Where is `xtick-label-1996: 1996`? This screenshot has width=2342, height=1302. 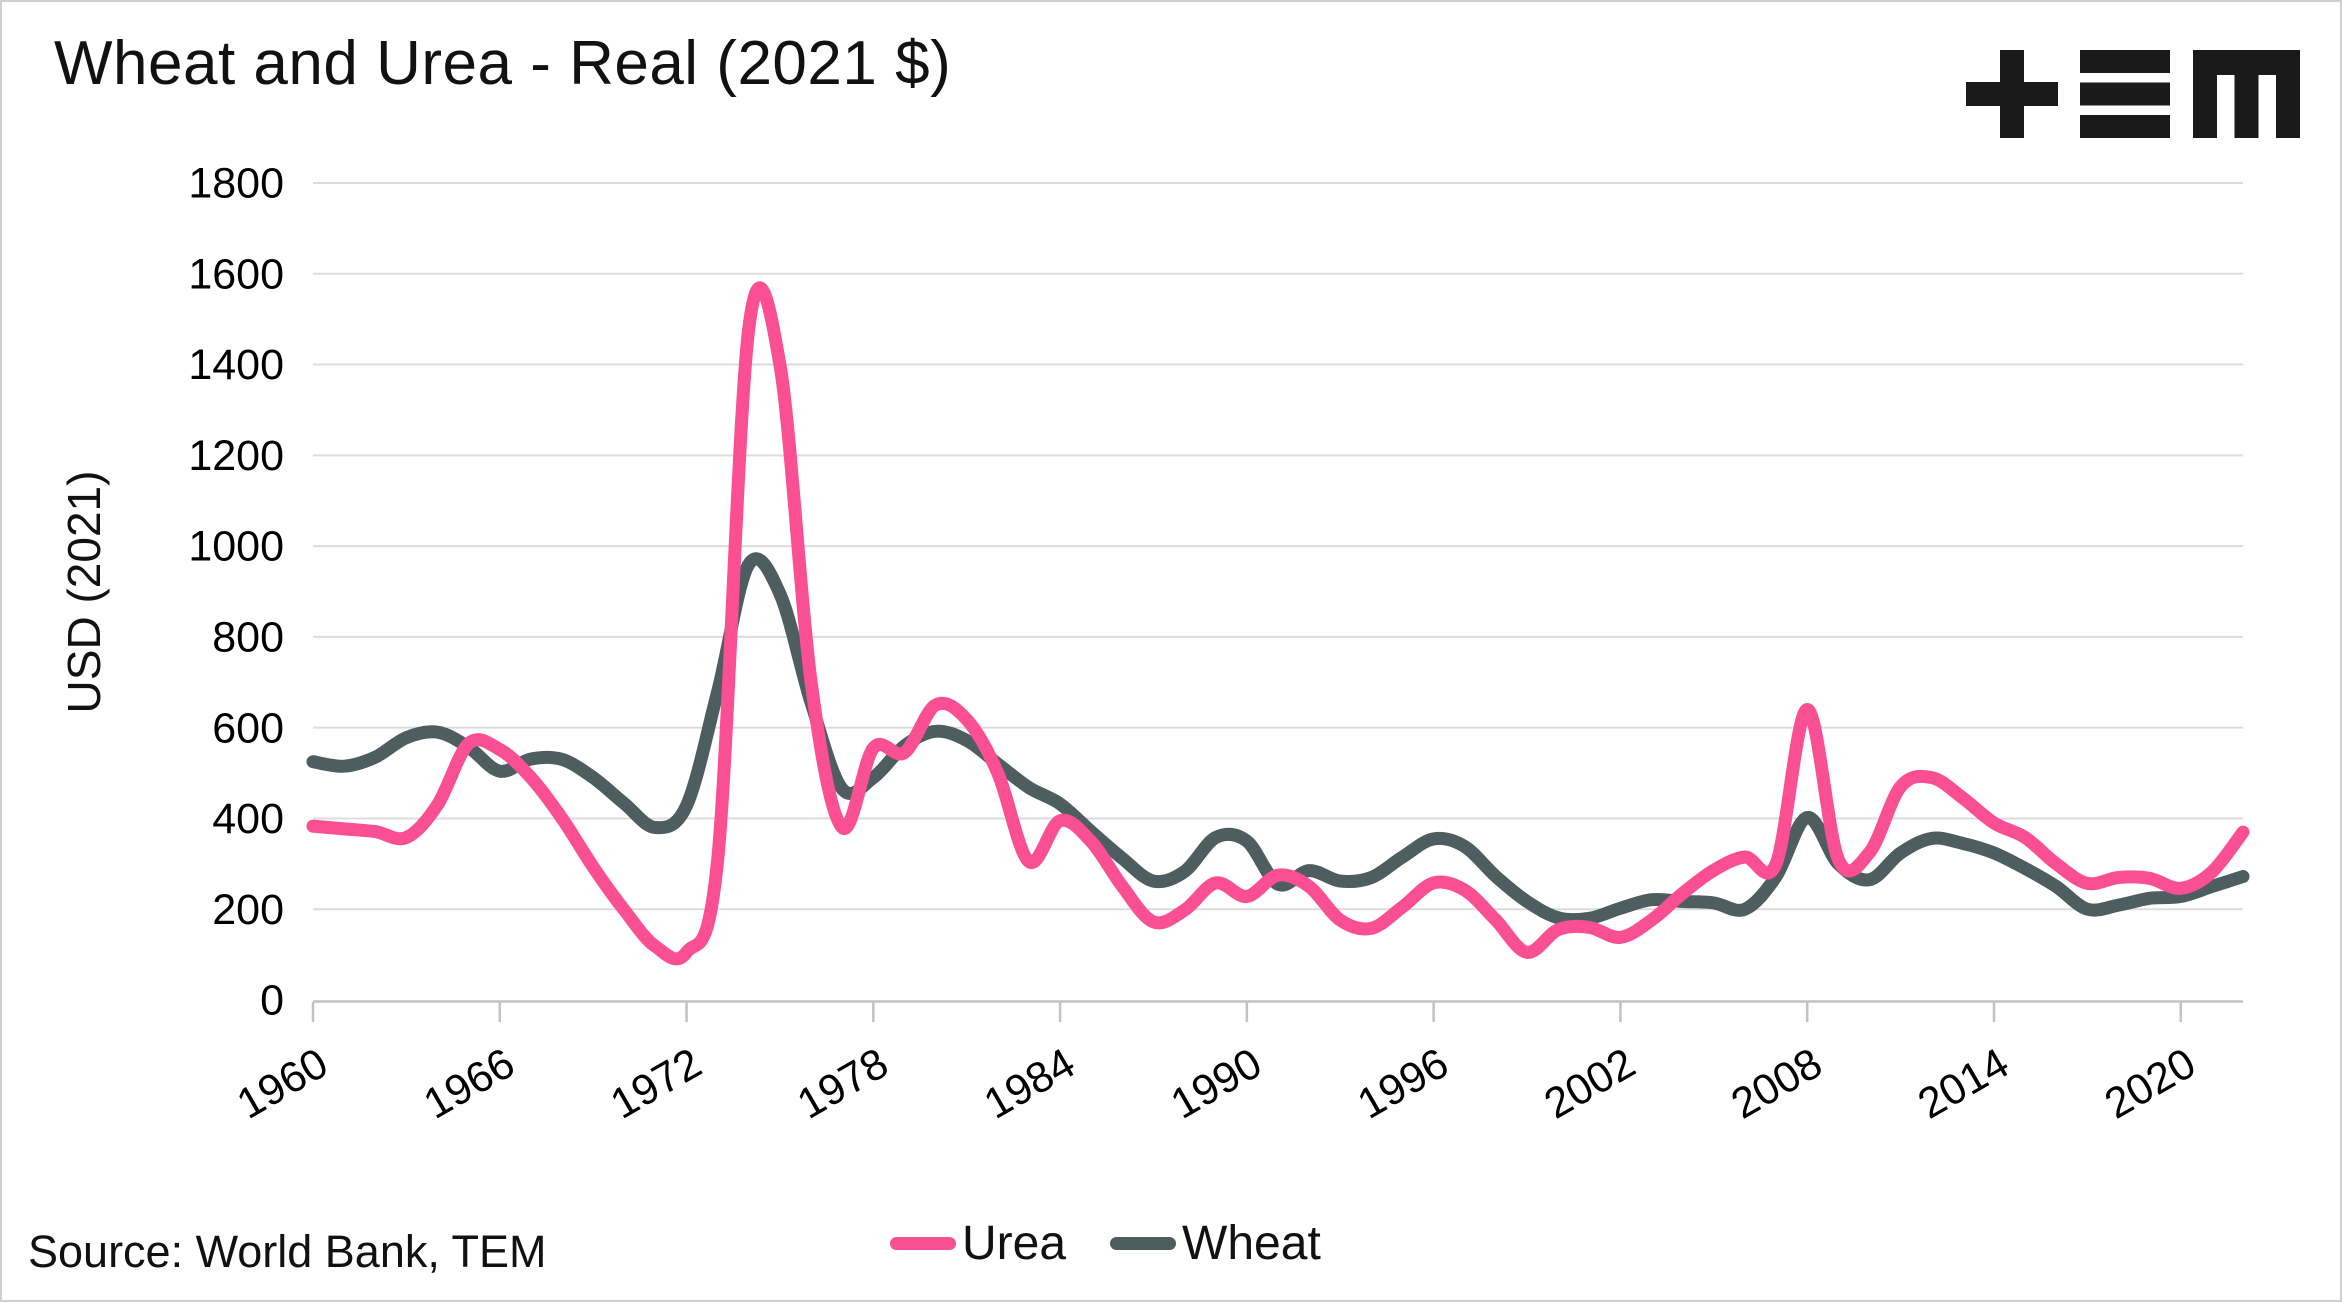
xtick-label-1996: 1996 is located at coordinates (1403, 1083).